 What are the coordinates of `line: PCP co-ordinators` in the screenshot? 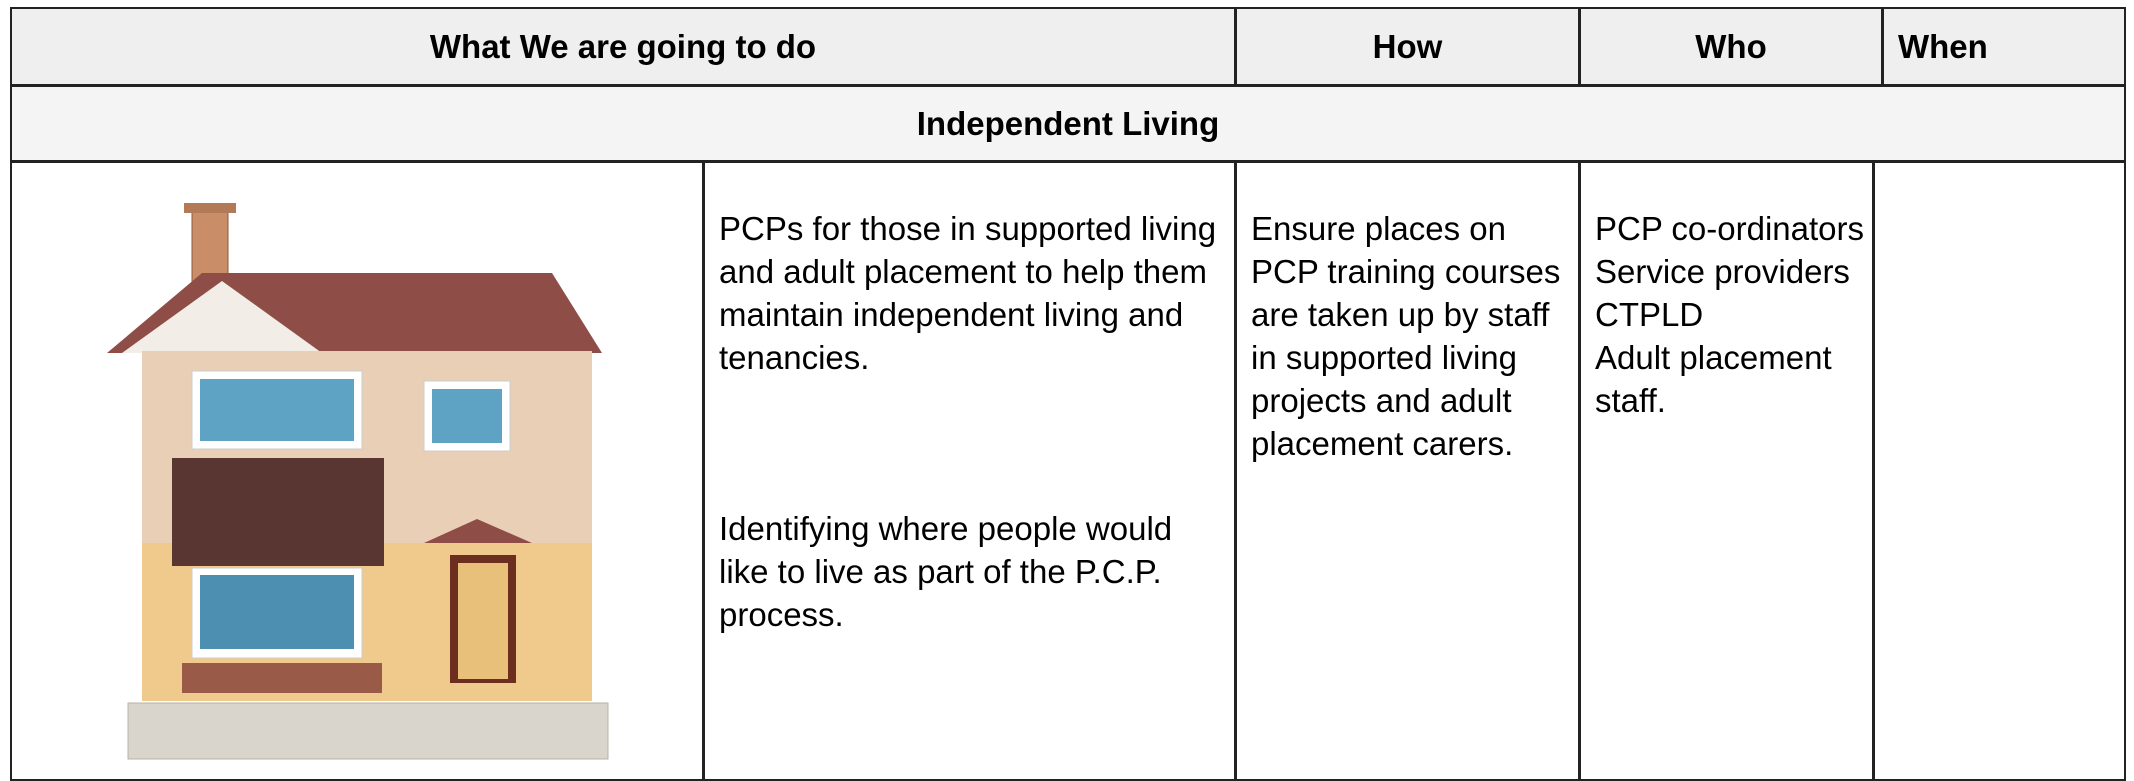 It's located at (1730, 228).